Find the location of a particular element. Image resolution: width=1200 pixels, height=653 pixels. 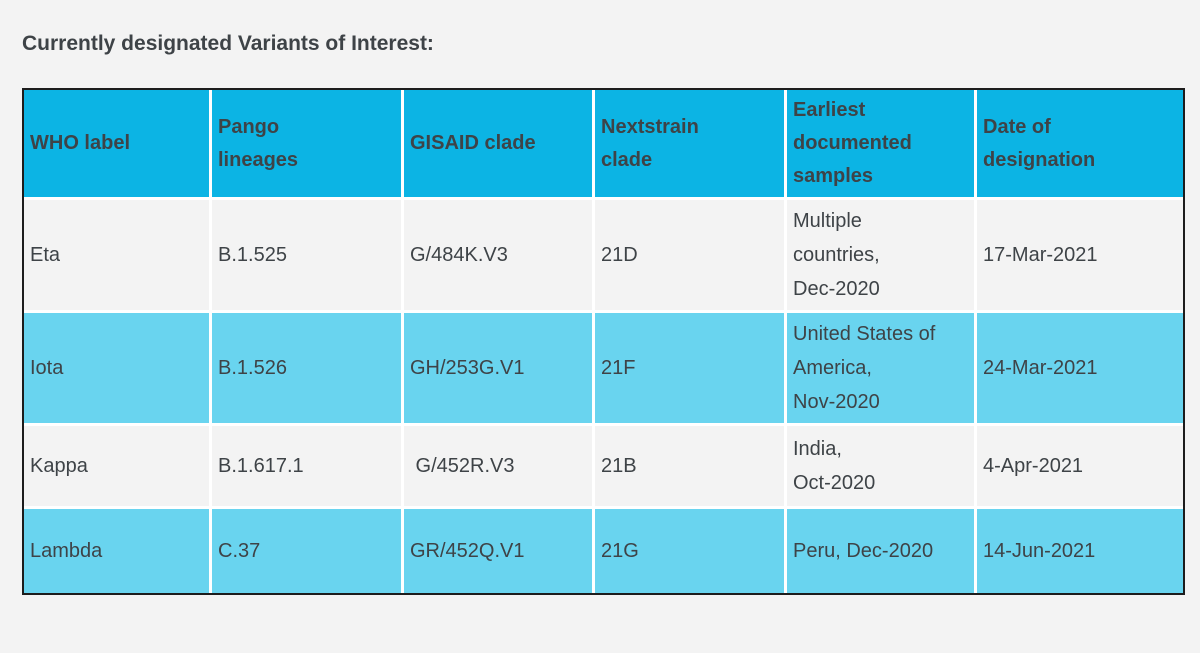

cell-earliest_samples: United States of America, Nov-2020 is located at coordinates (882, 369).